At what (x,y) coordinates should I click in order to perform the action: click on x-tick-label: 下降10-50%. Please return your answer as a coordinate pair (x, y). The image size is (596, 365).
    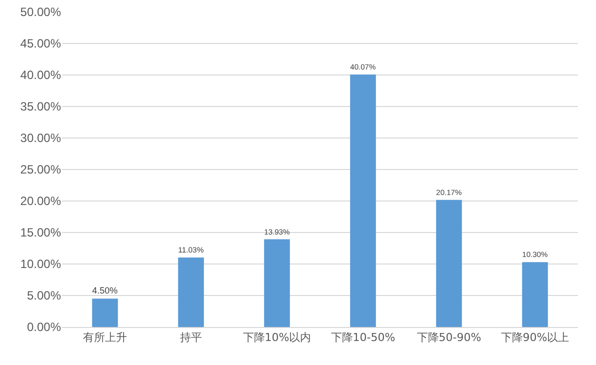
    Looking at the image, I should click on (363, 337).